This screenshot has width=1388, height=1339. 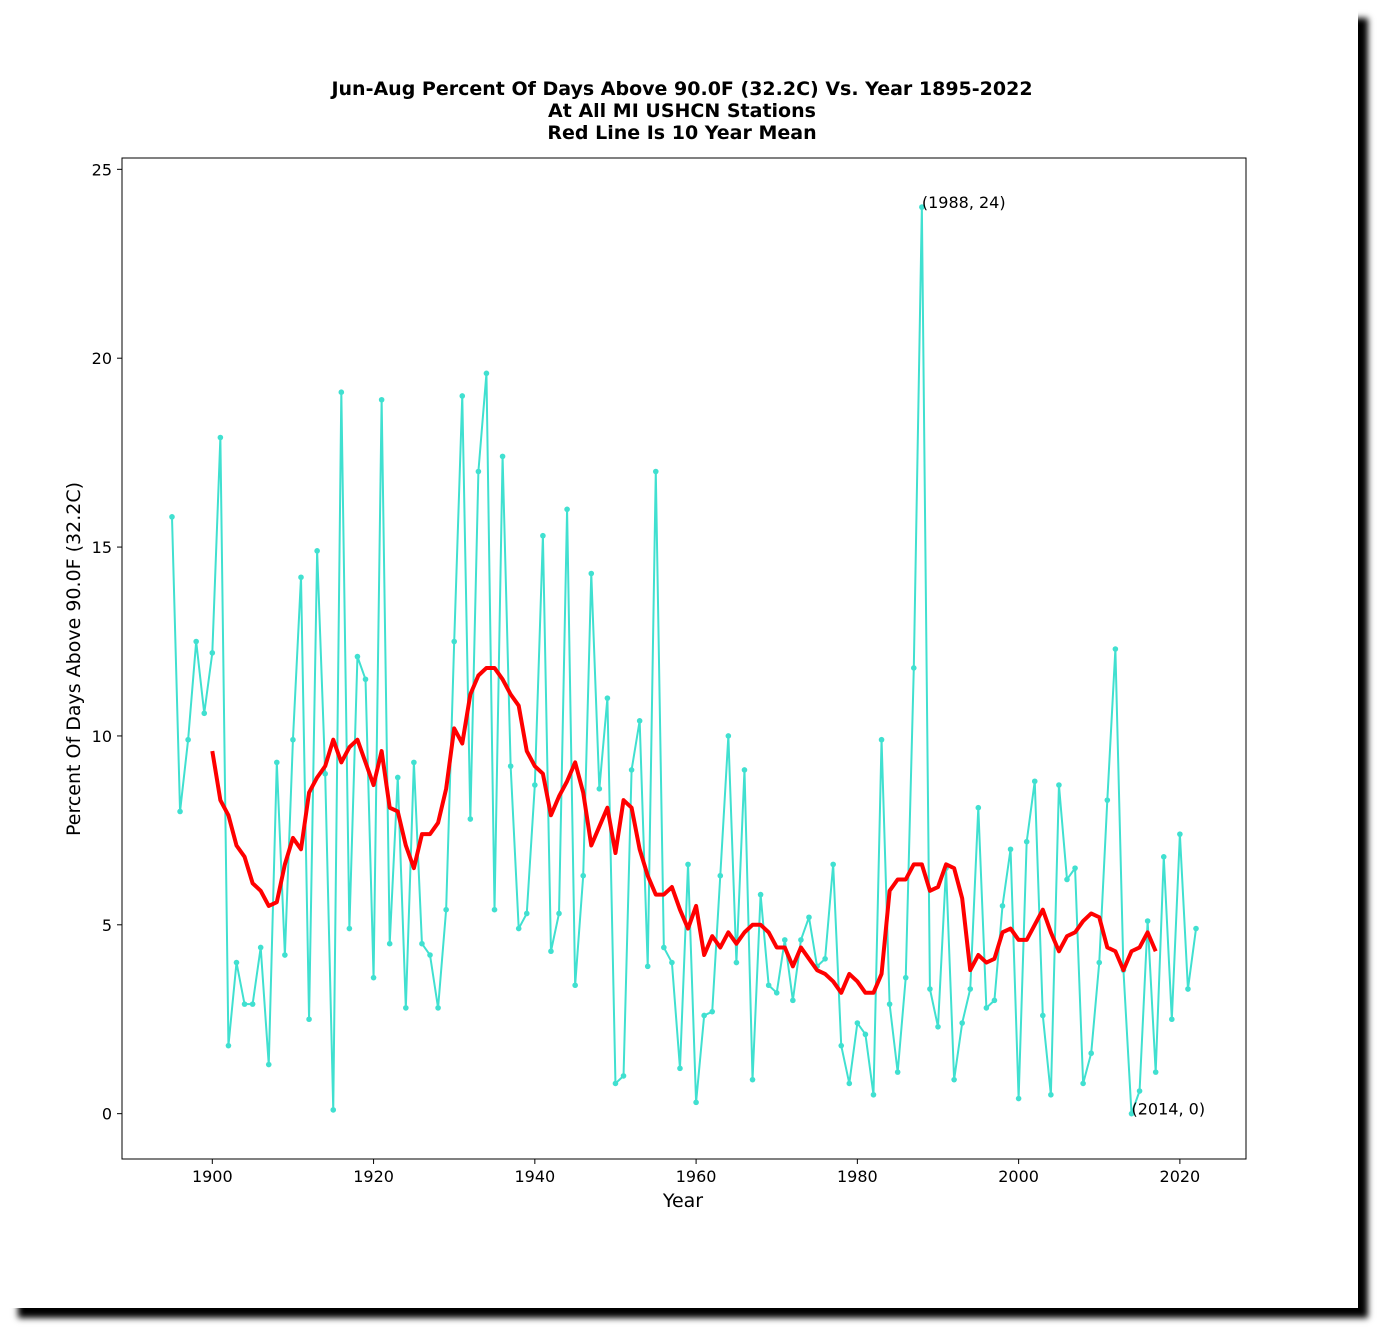 What do you see at coordinates (1180, 1176) in the screenshot?
I see `x-tick-label: 2020` at bounding box center [1180, 1176].